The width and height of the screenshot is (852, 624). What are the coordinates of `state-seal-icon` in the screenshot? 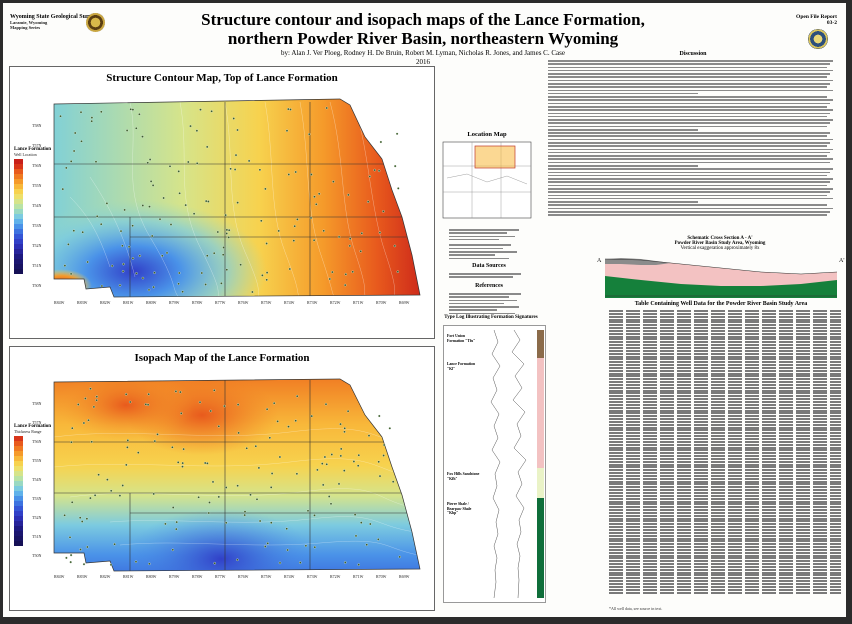 It's located at (818, 39).